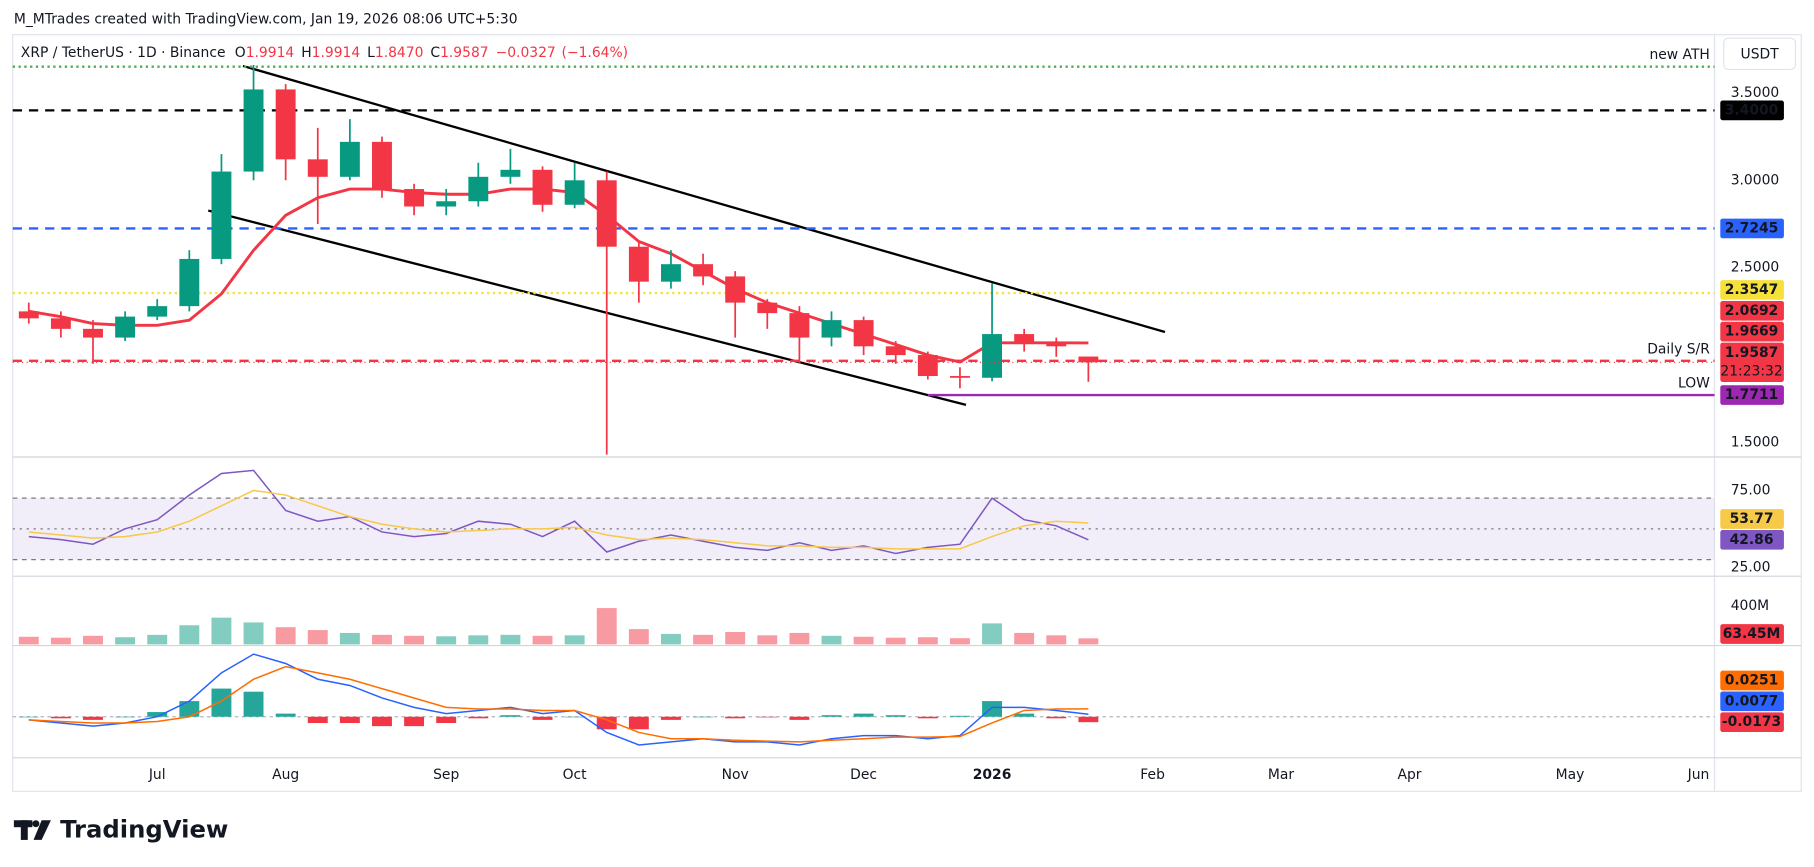  Describe the element at coordinates (270, 53) in the screenshot. I see `ohlc-value: 1.9914` at that location.